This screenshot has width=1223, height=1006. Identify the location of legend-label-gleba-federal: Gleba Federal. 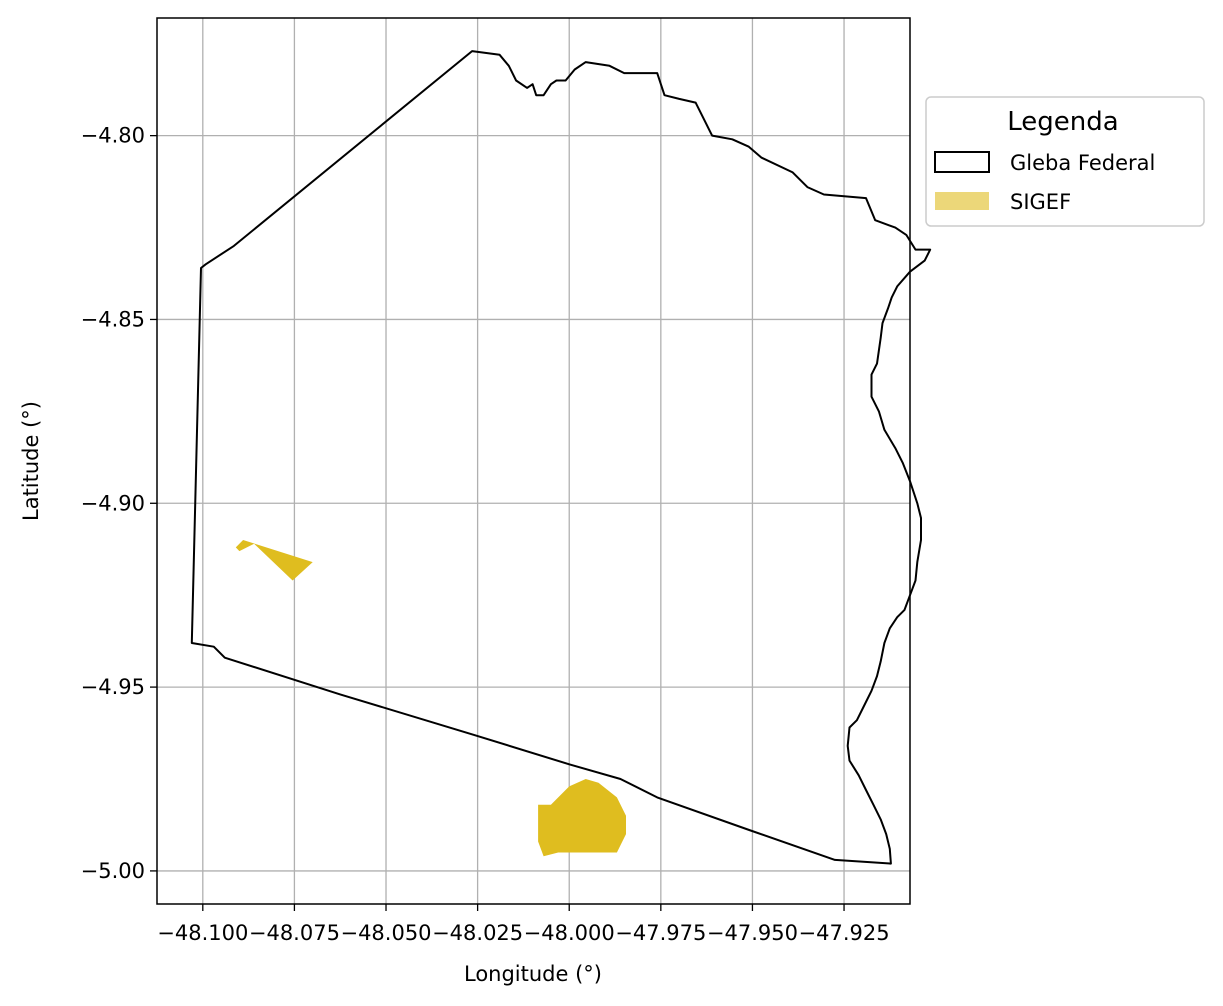
(1082, 163).